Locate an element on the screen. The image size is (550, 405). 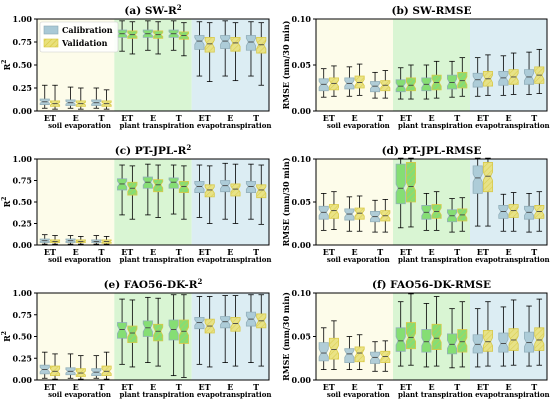
group-label: soil evaporation is located at coordinates (79, 125).